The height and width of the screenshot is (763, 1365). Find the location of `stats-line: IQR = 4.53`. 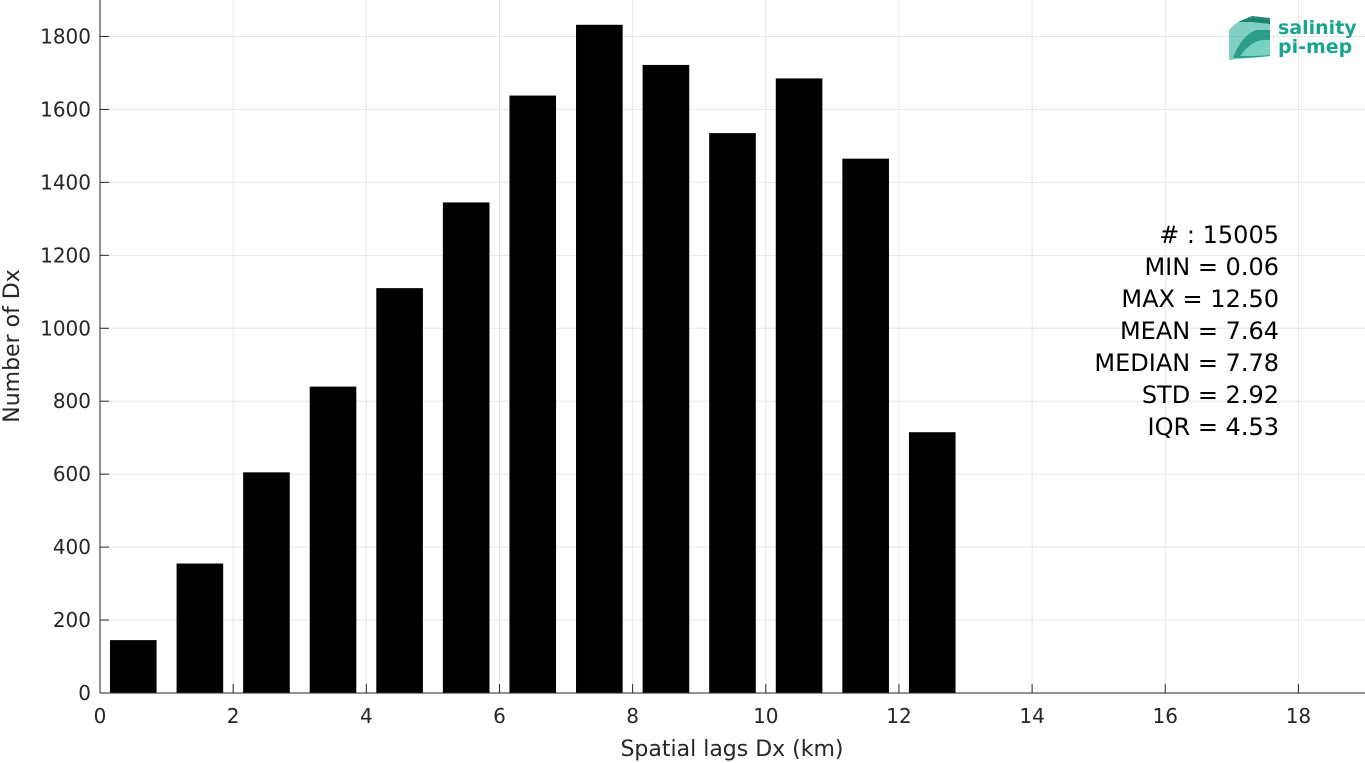

stats-line: IQR = 4.53 is located at coordinates (1213, 427).